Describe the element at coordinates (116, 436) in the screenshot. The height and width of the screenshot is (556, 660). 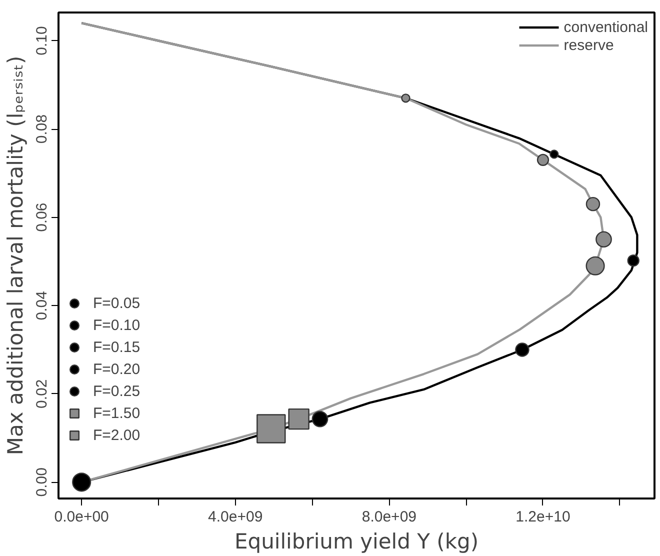
I see `legend-label: F=2.00` at that location.